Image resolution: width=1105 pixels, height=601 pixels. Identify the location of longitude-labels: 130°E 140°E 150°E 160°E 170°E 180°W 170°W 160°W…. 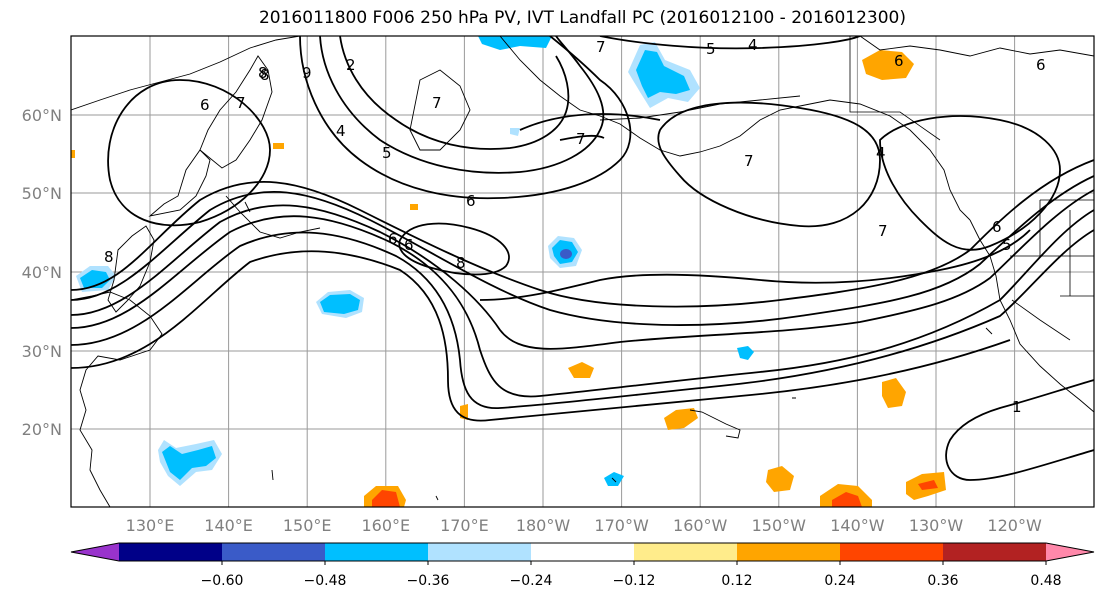
(584, 525).